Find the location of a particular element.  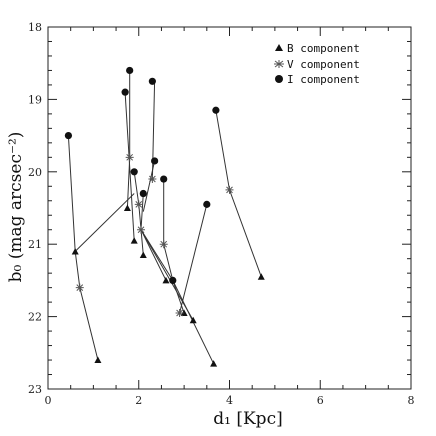

y-tick-label: 19 is located at coordinates (35, 99).